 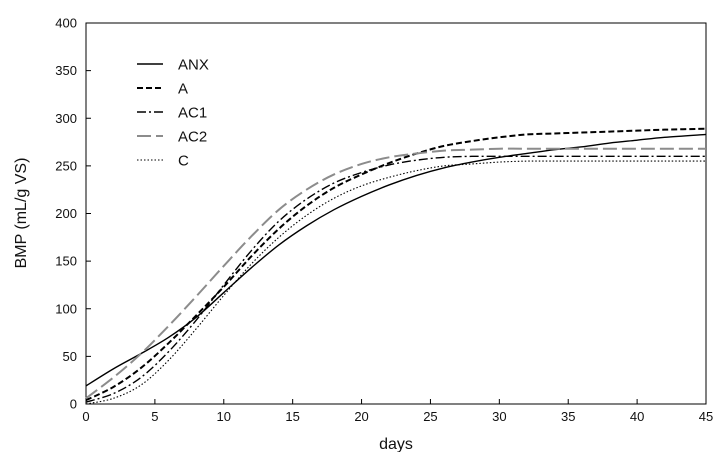 I want to click on y-tick-label: 200, so click(x=66, y=213).